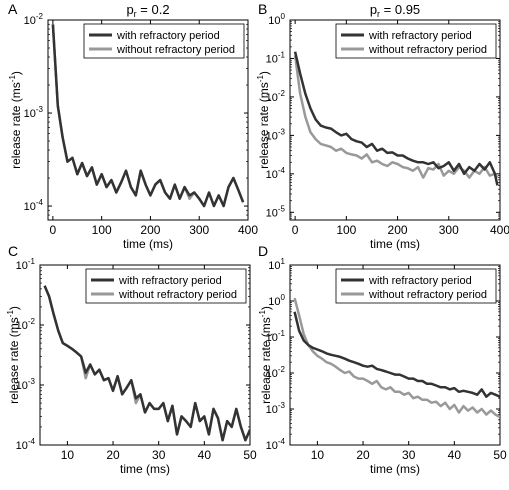  What do you see at coordinates (13, 251) in the screenshot?
I see `panel-c-label: C` at bounding box center [13, 251].